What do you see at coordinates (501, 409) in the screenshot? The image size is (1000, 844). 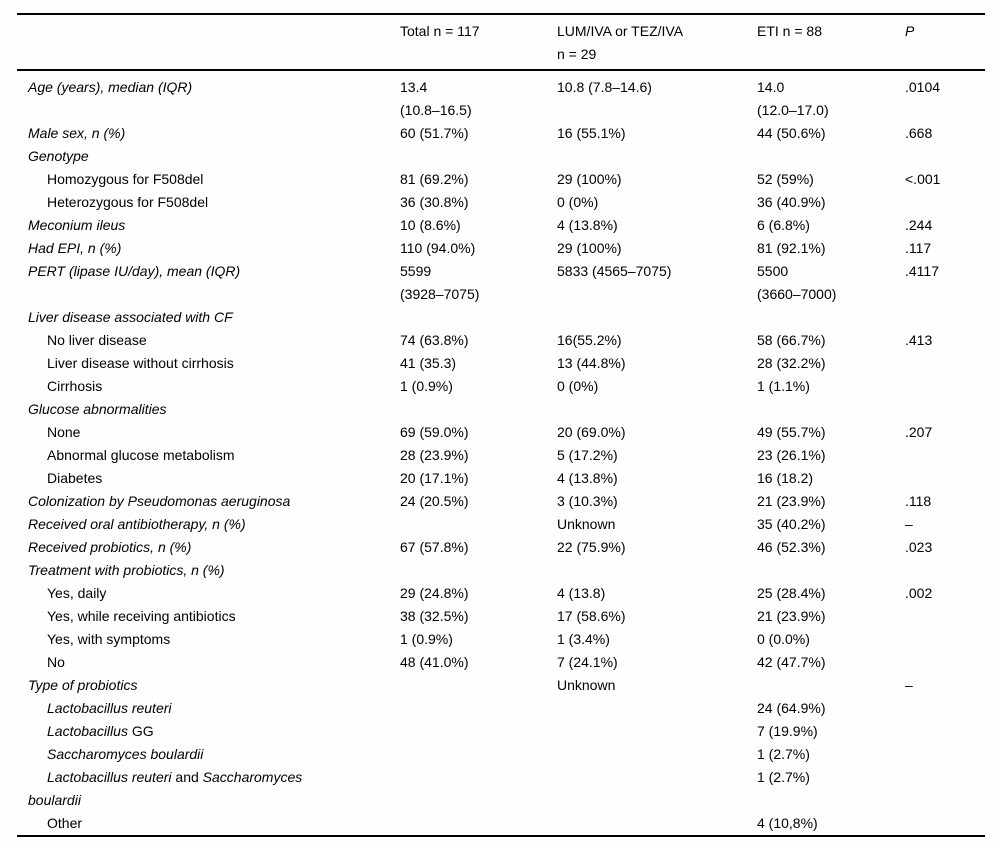 I see `table-row: Glucose abnormalities` at bounding box center [501, 409].